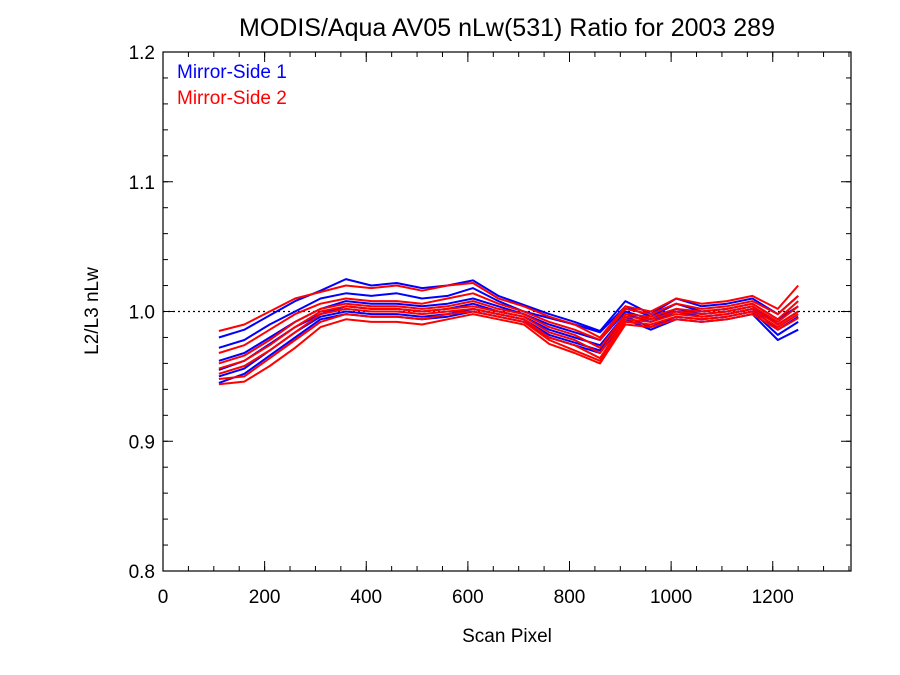  Describe the element at coordinates (507, 636) in the screenshot. I see `x-axis-label: Scan Pixel` at that location.